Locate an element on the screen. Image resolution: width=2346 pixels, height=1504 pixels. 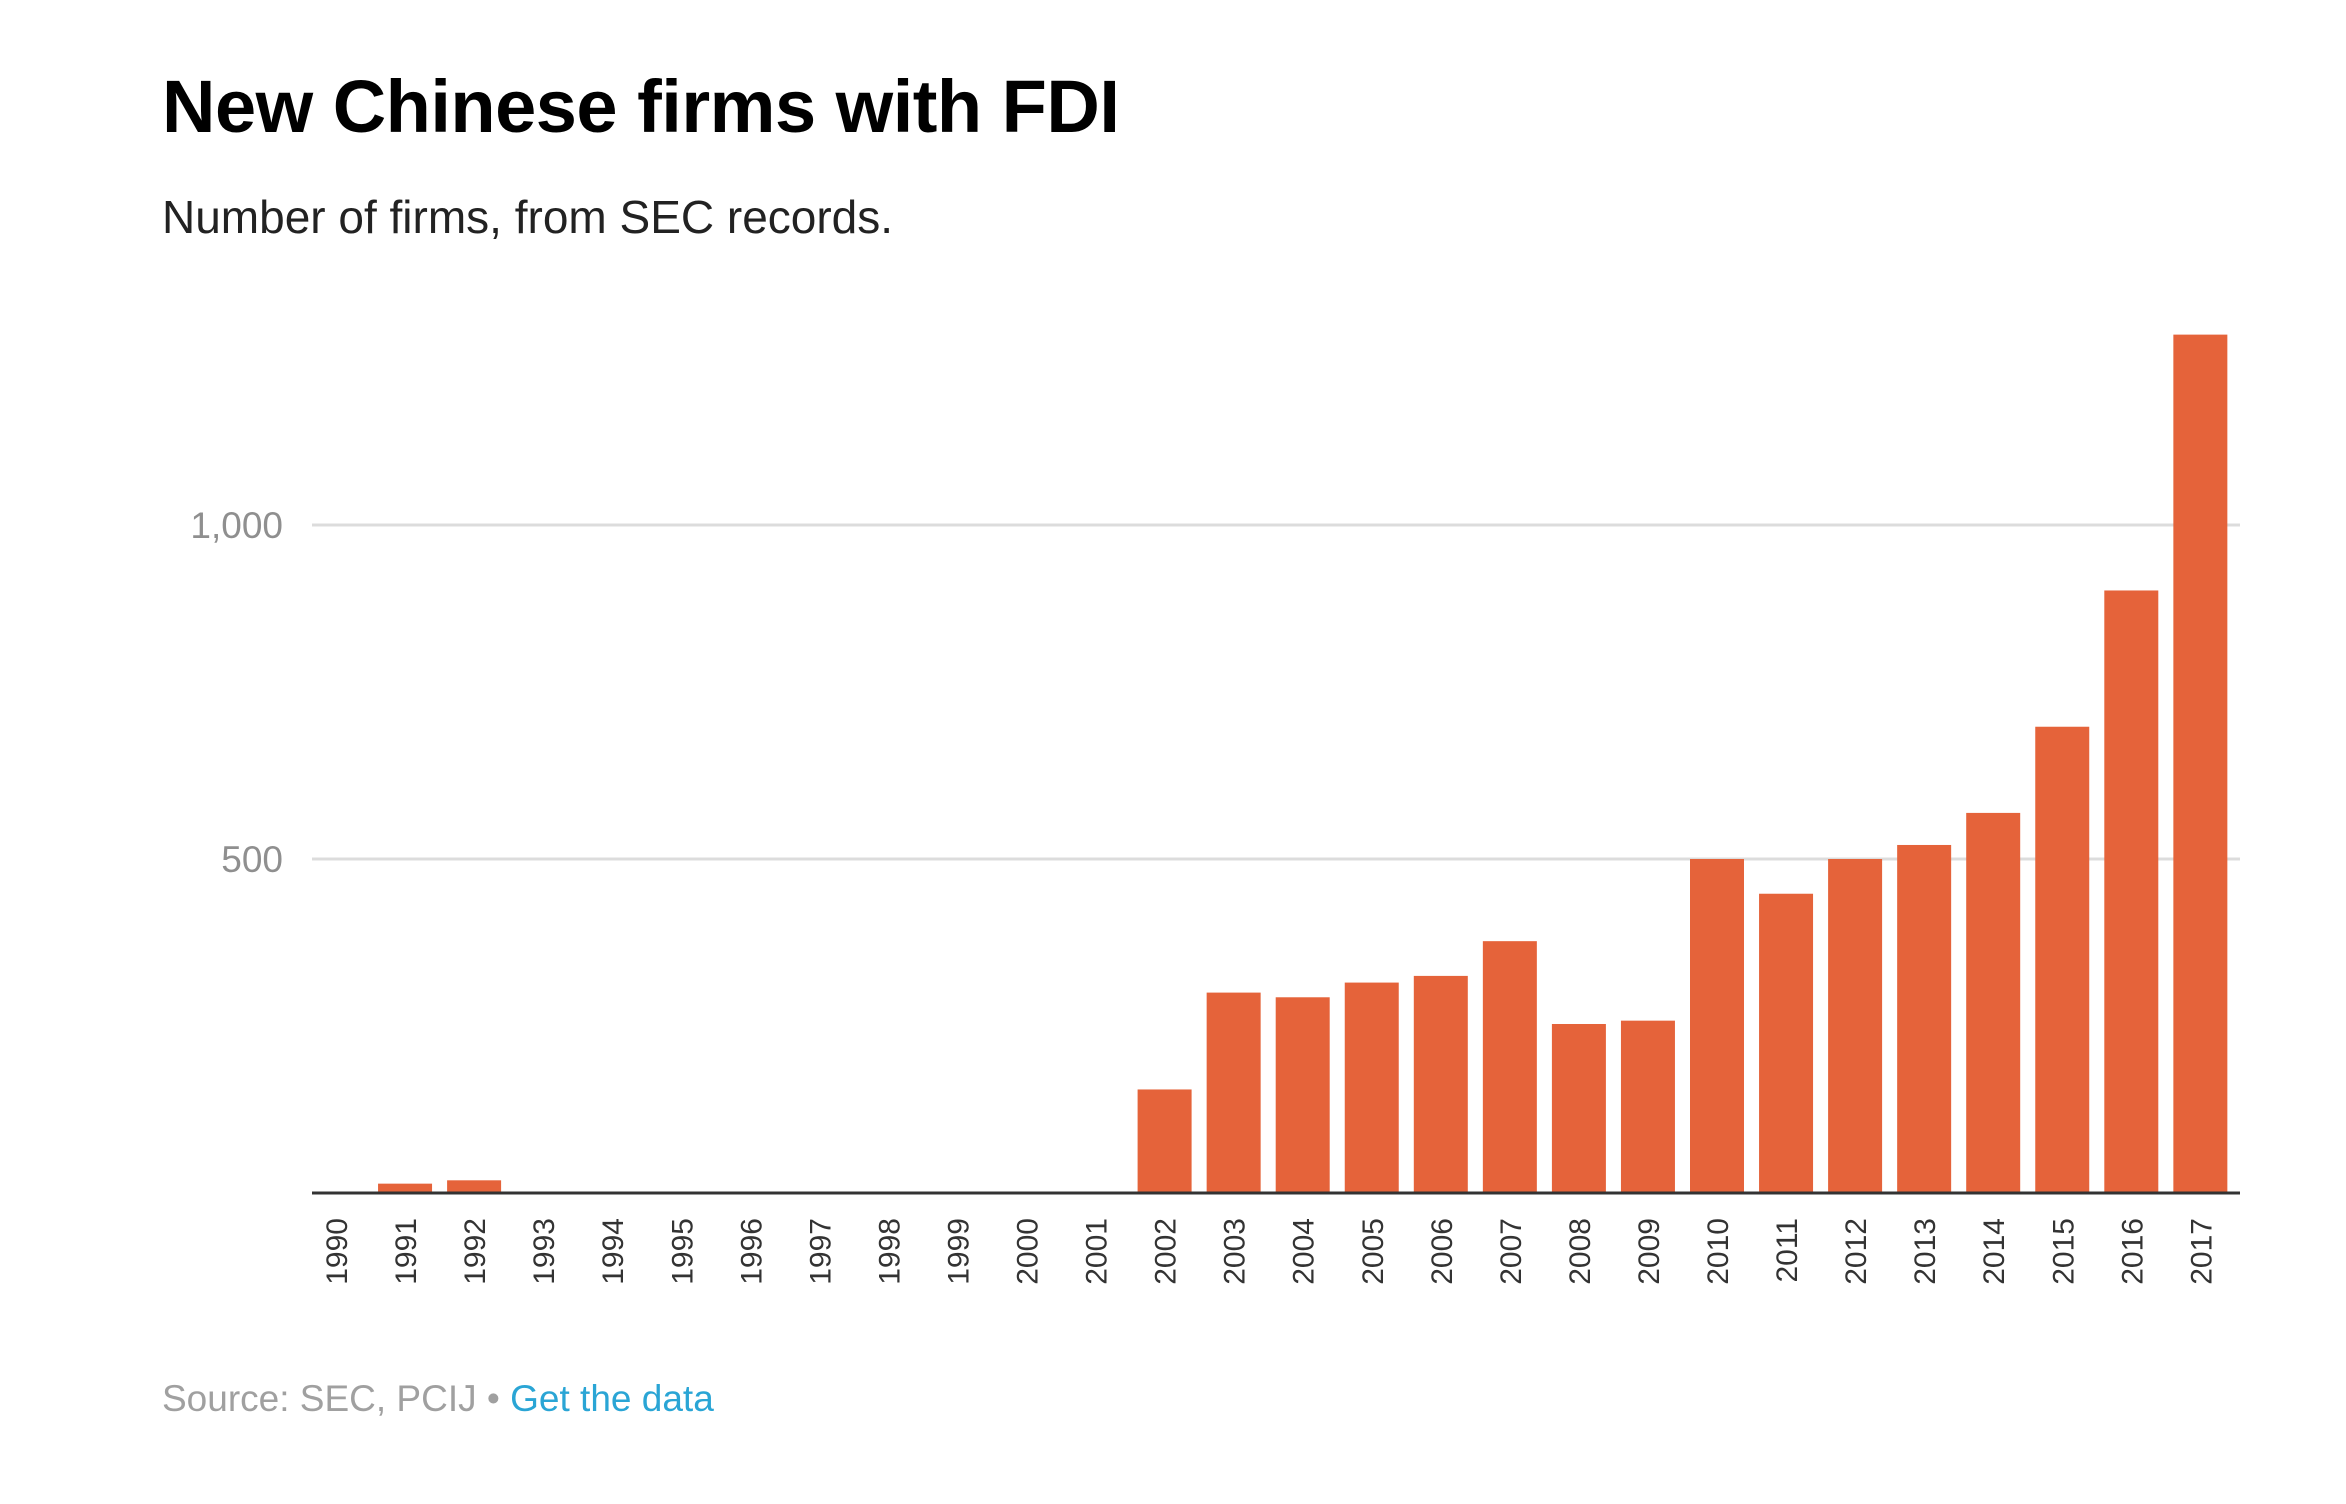
x-tick-label-2011: 2011 is located at coordinates (1787, 1250).